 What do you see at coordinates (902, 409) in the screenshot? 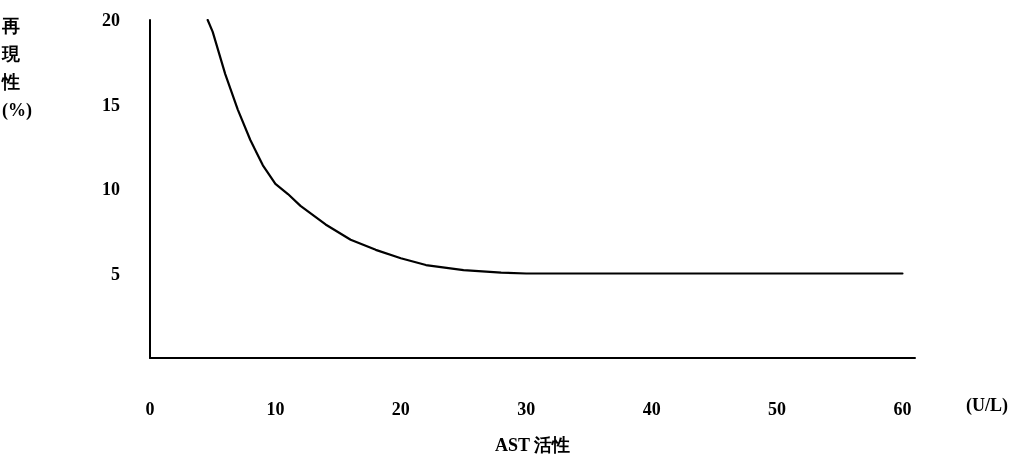
I see `x-tick-label: 60` at bounding box center [902, 409].